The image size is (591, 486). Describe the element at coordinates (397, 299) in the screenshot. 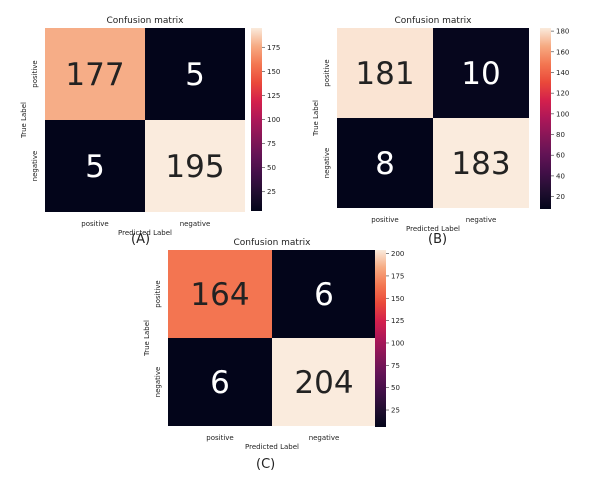

I see `panel-c-colorbar-tick-label: 150` at that location.